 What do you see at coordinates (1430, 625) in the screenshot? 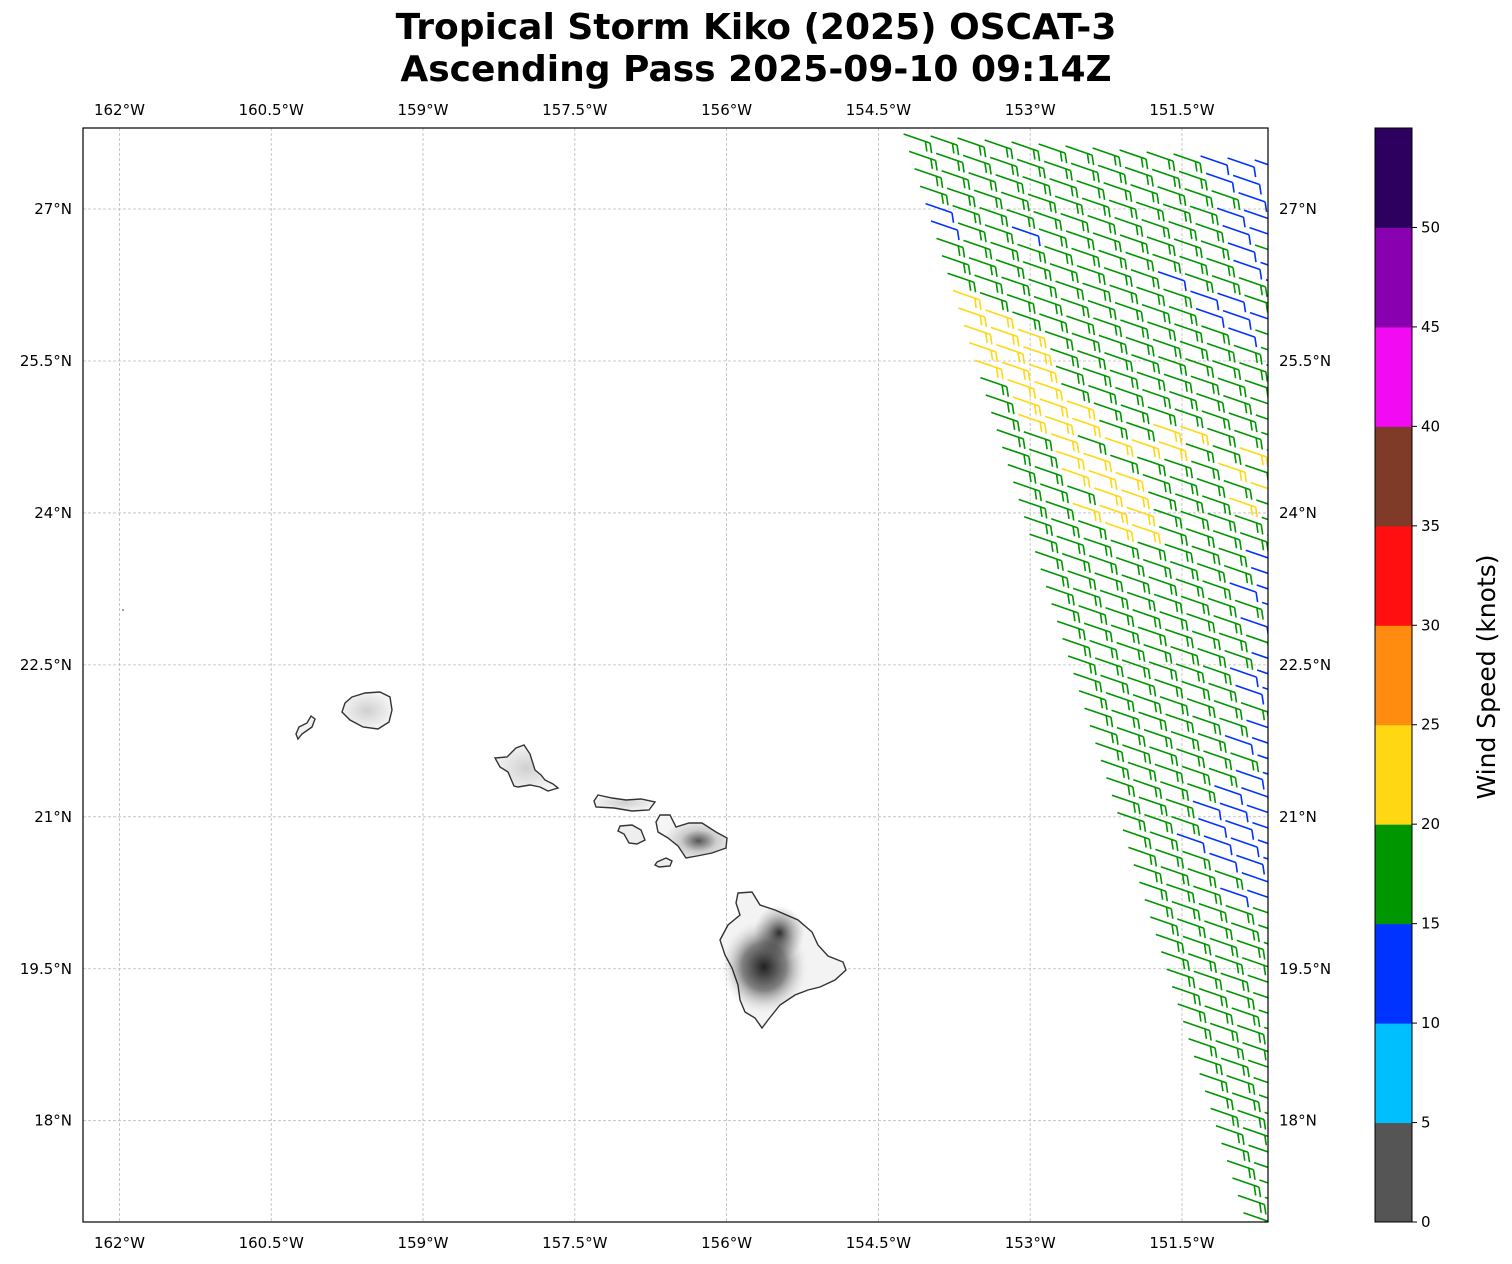
I see `colorbar-tick-label: 30` at bounding box center [1430, 625].